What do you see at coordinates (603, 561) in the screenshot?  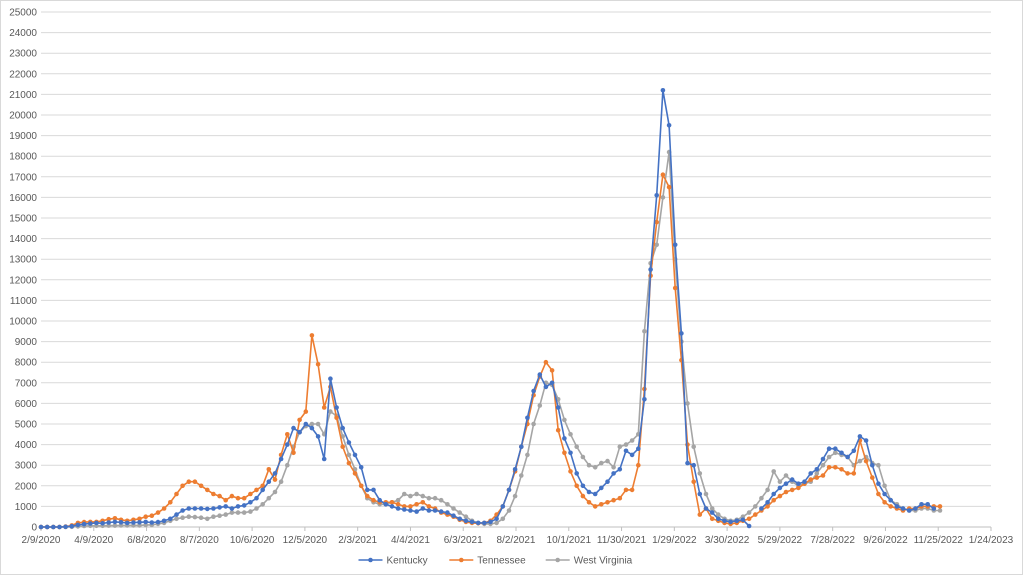 I see `legend-label: West Virginia` at bounding box center [603, 561].